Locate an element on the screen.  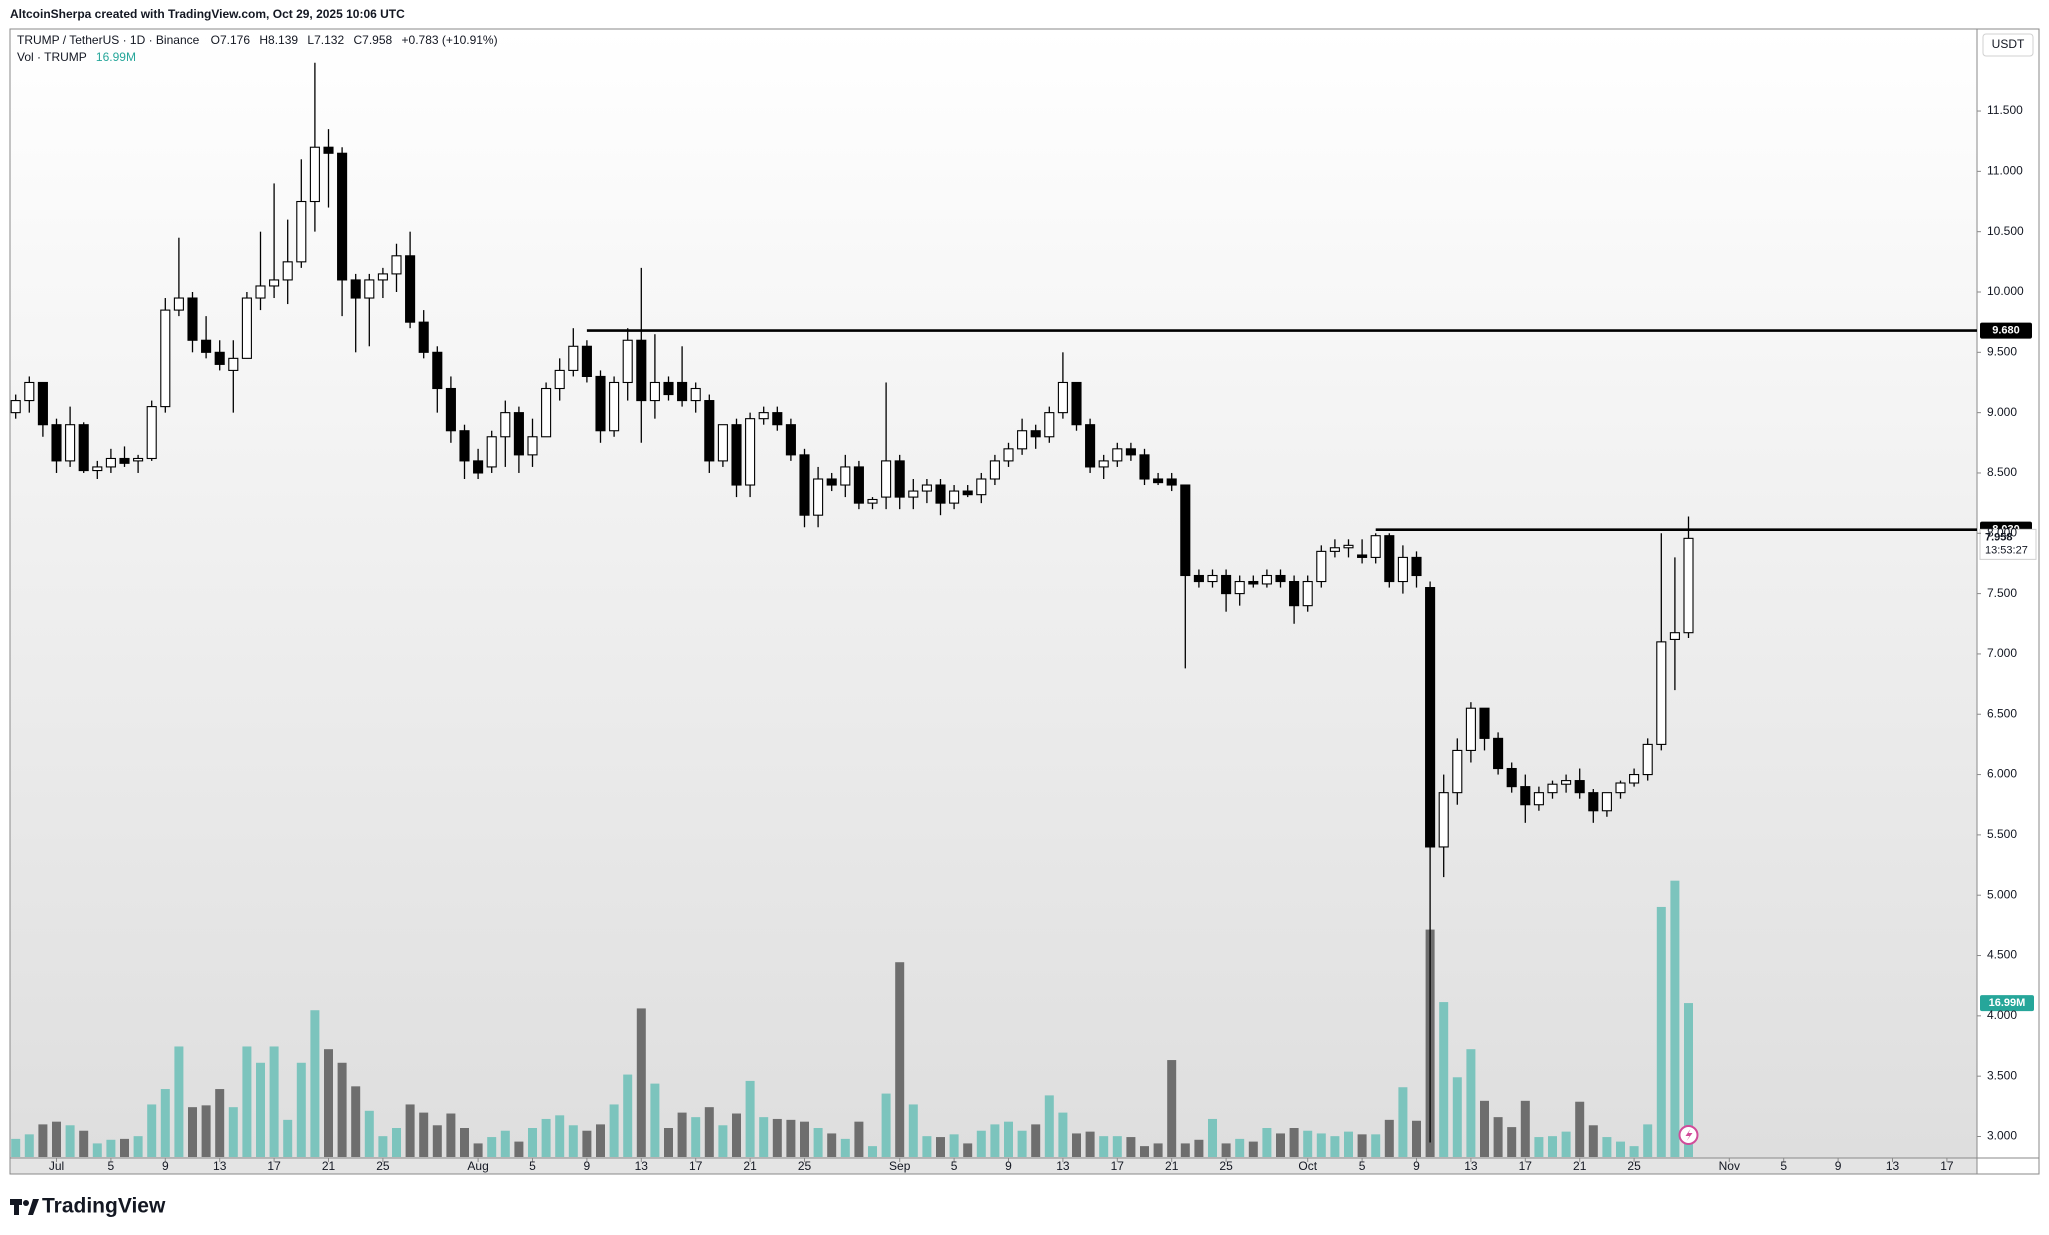
x-tick-label: 21 is located at coordinates (329, 1166).